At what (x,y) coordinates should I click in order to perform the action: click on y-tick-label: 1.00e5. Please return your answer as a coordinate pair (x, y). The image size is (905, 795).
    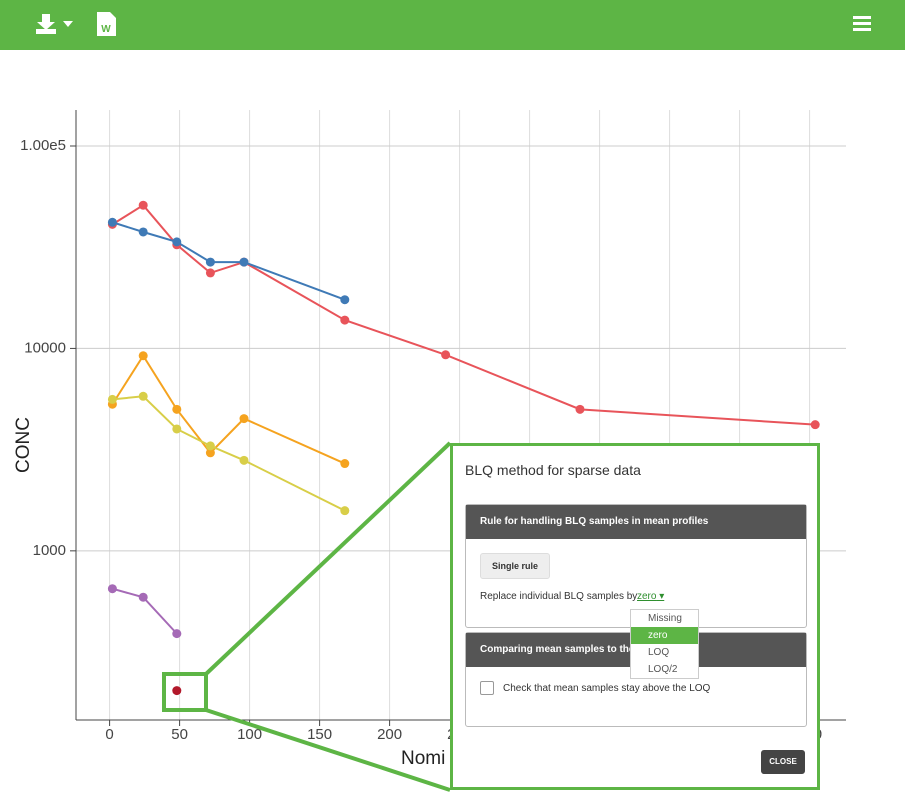
    Looking at the image, I should click on (43, 145).